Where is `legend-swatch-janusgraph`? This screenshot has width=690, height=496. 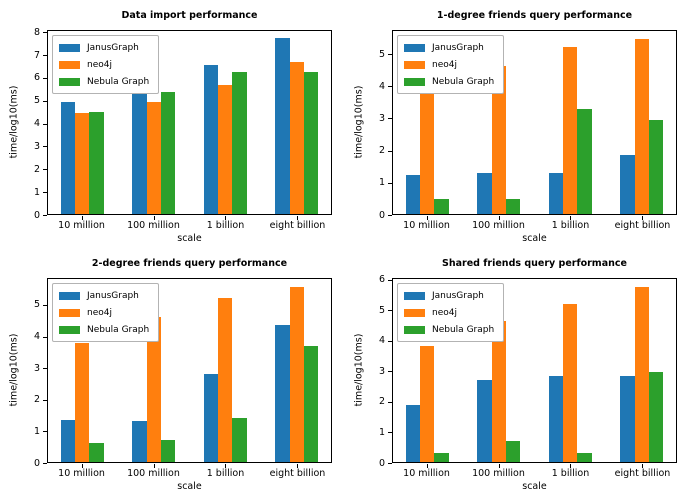
legend-swatch-janusgraph is located at coordinates (69, 47).